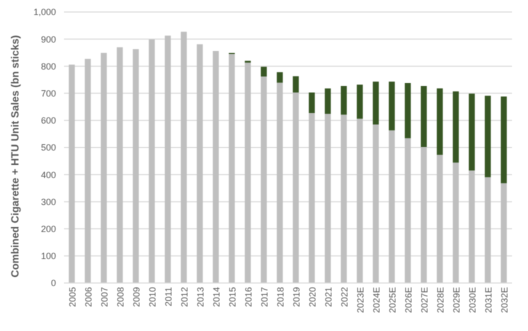  I want to click on x-tick-label: 2006, so click(88, 297).